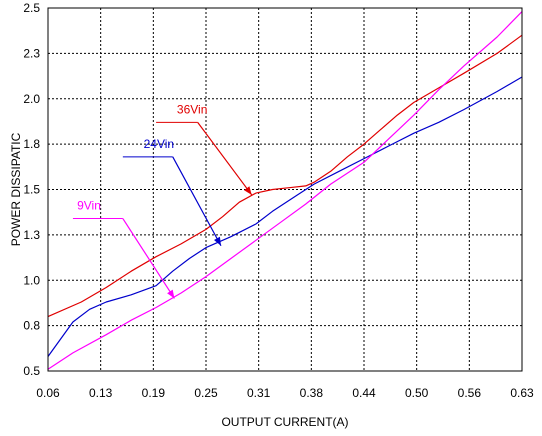 The image size is (542, 436). What do you see at coordinates (31, 280) in the screenshot?
I see `y-tick-label: 1.0` at bounding box center [31, 280].